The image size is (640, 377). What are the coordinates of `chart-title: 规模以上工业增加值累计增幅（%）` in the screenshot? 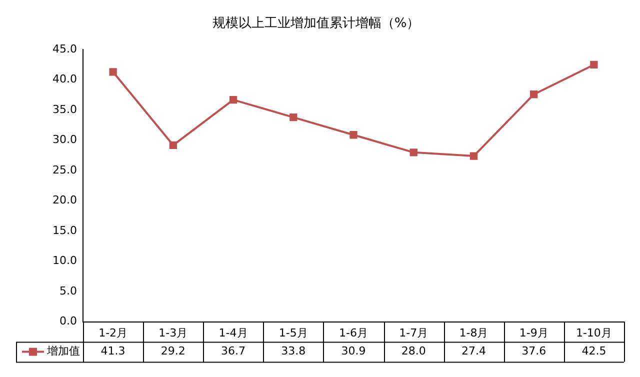 It's located at (316, 24).